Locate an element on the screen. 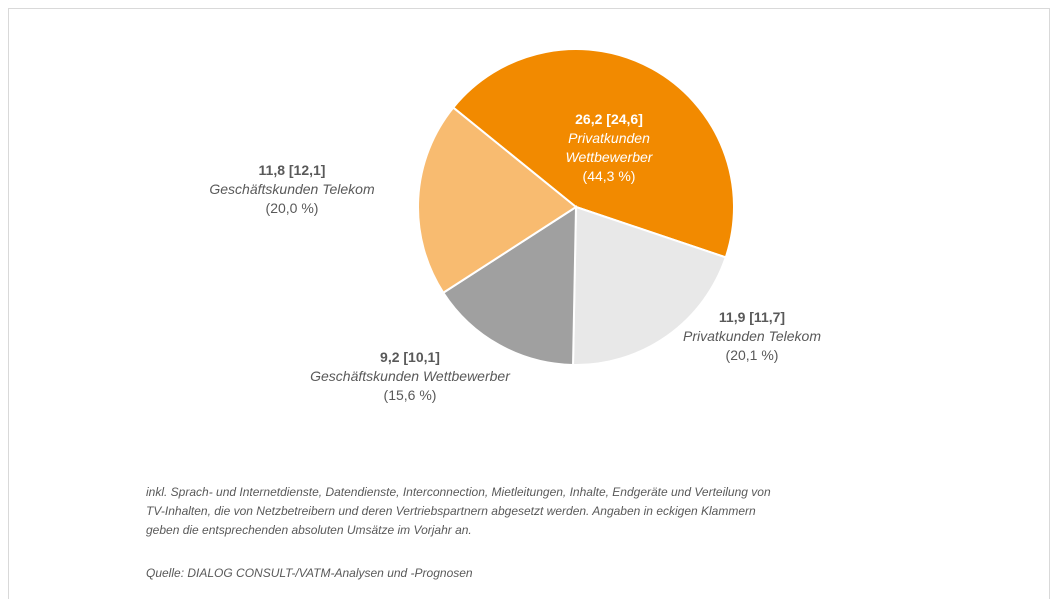 The height and width of the screenshot is (604, 1058). percent-label: (20,0 %) is located at coordinates (292, 208).